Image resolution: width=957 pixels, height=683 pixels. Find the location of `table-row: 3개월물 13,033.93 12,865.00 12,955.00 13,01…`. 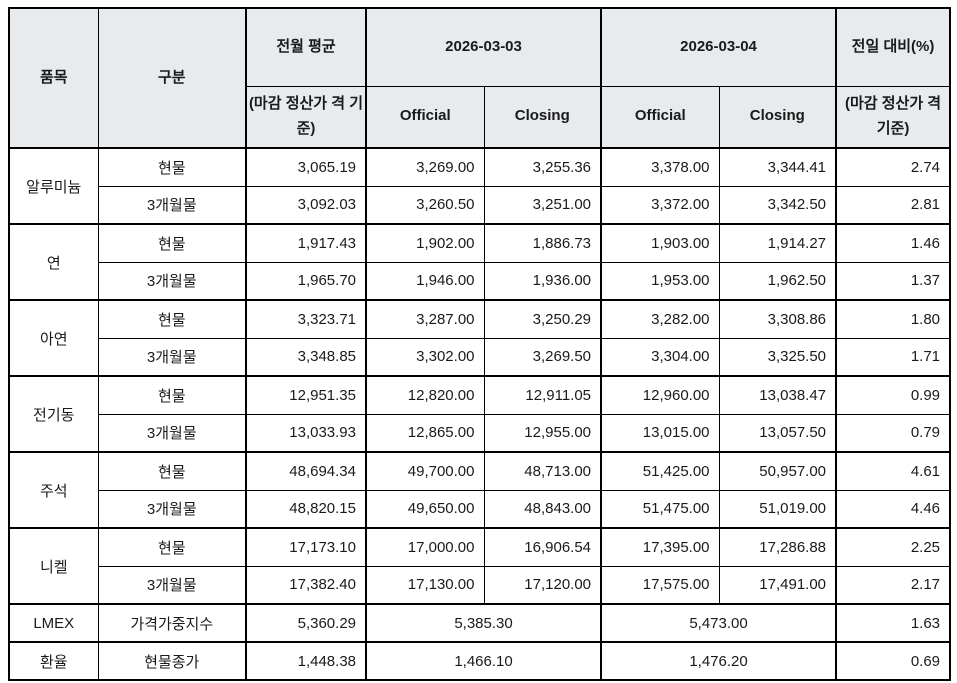

table-row: 3개월물 13,033.93 12,865.00 12,955.00 13,01… is located at coordinates (480, 433).